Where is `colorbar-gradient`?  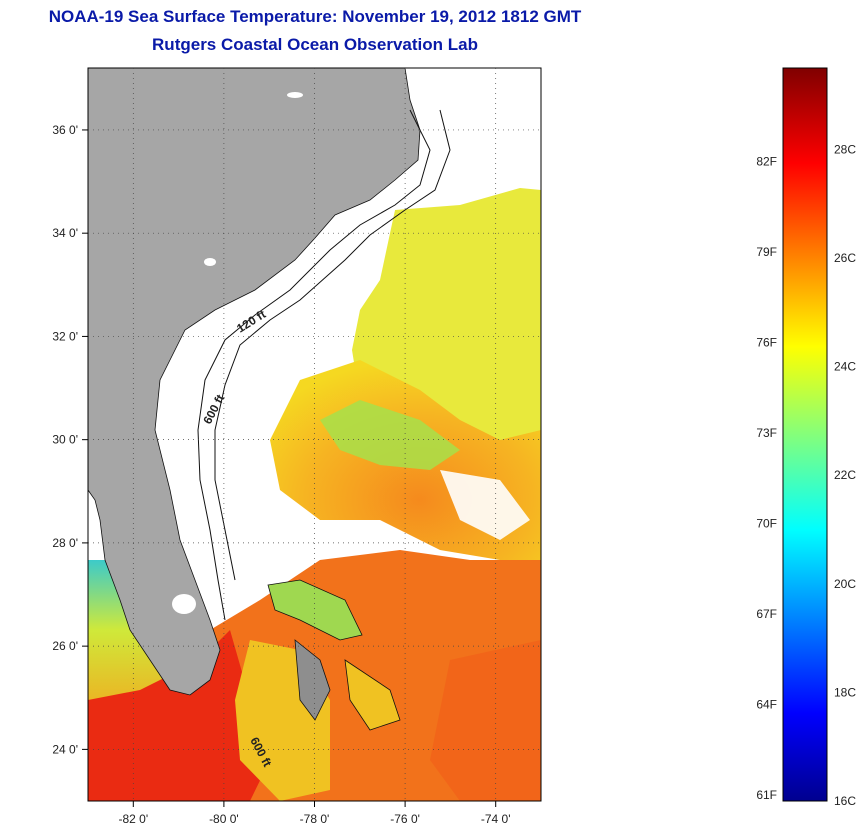 colorbar-gradient is located at coordinates (805, 434).